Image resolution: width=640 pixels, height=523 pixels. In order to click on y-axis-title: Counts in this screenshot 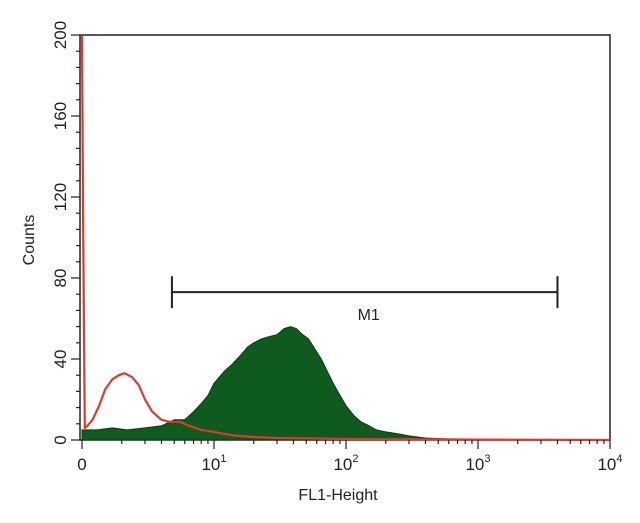, I will do `click(29, 240)`.